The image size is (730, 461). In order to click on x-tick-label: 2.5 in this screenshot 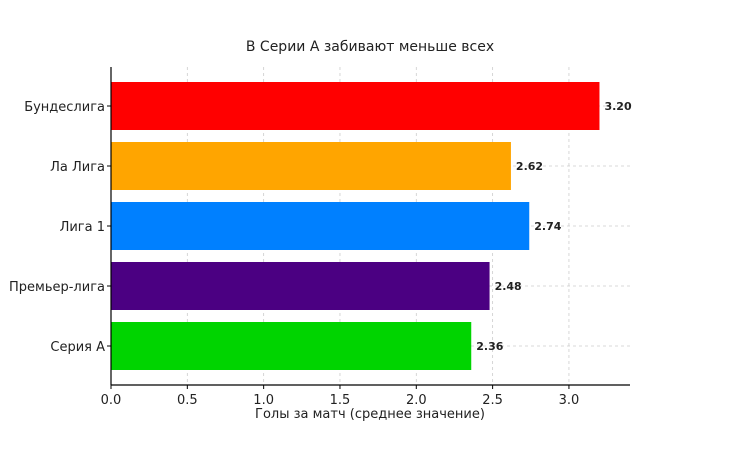, I will do `click(492, 400)`.